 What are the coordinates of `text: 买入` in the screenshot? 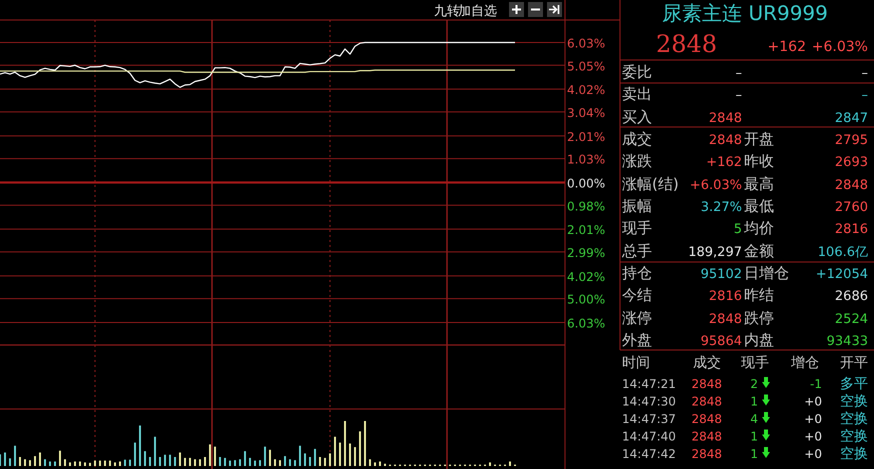 It's located at (637, 117).